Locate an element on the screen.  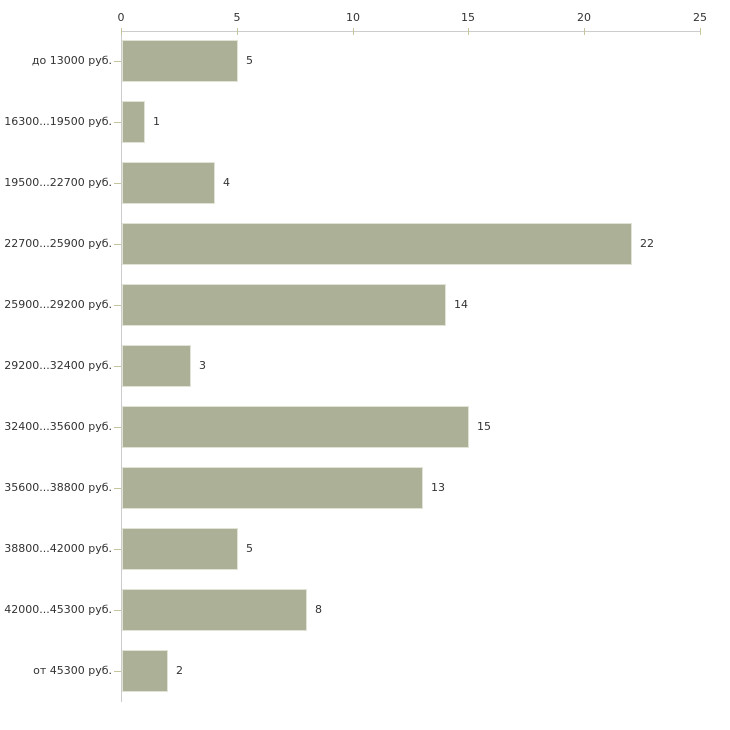
value-label: 2 is located at coordinates (179, 670).